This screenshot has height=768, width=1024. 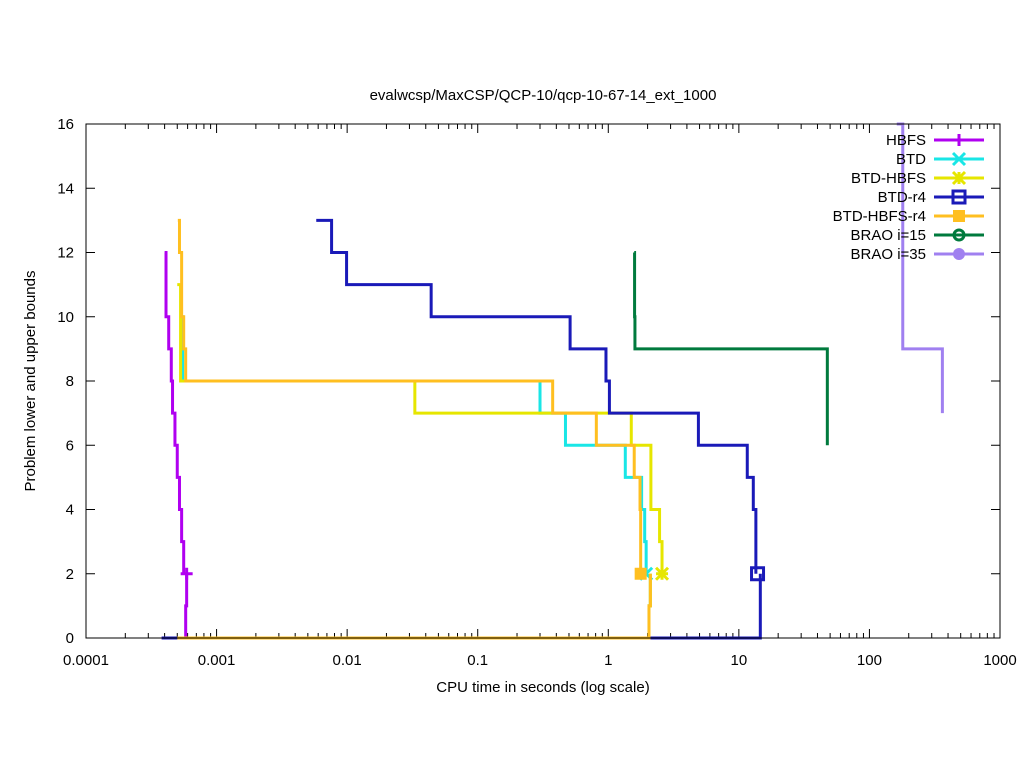 I want to click on x-tick-label: 1000, so click(x=999, y=660).